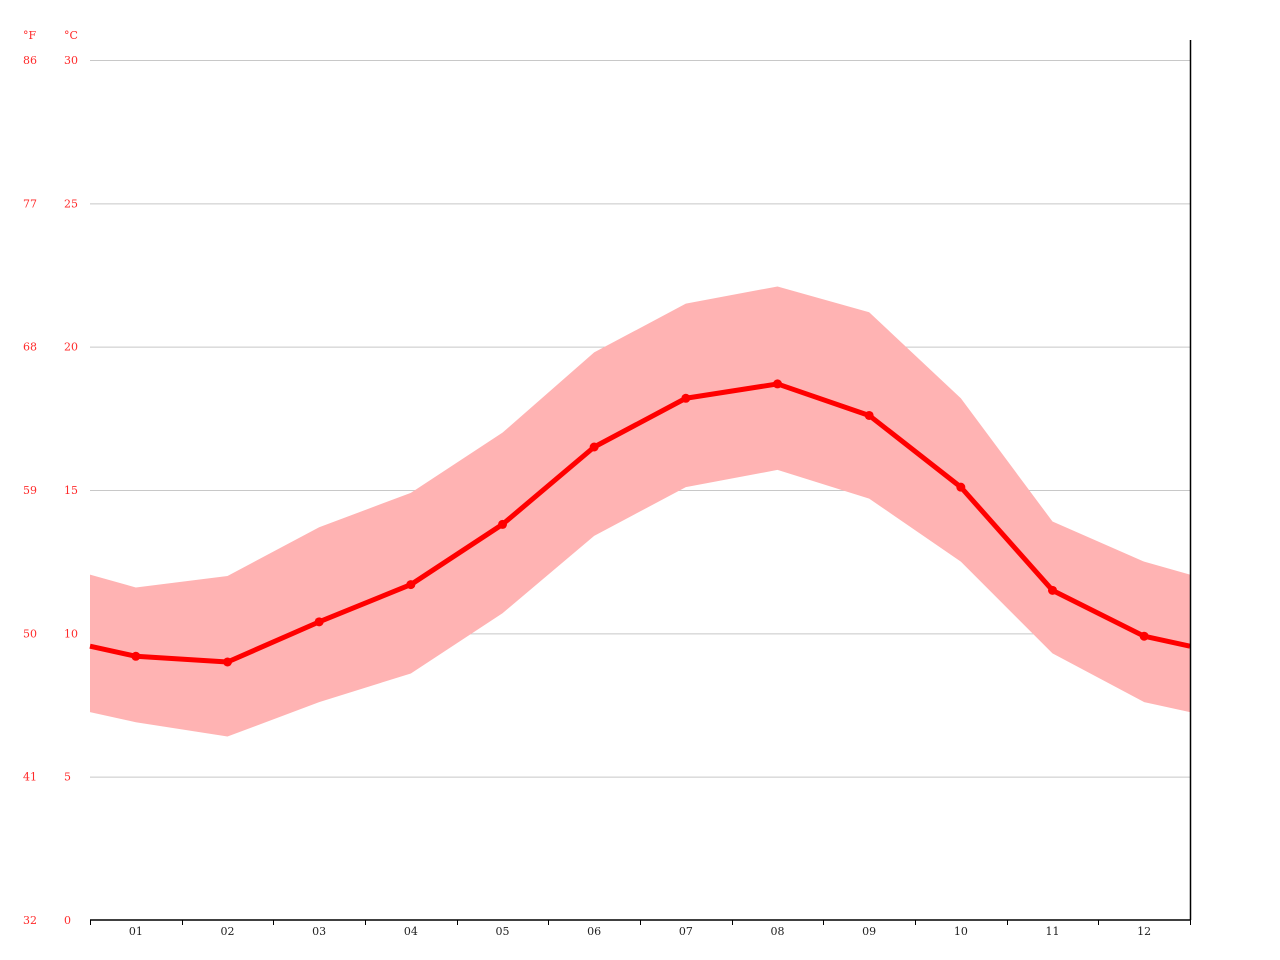  What do you see at coordinates (961, 931) in the screenshot?
I see `x-tick-label: 10` at bounding box center [961, 931].